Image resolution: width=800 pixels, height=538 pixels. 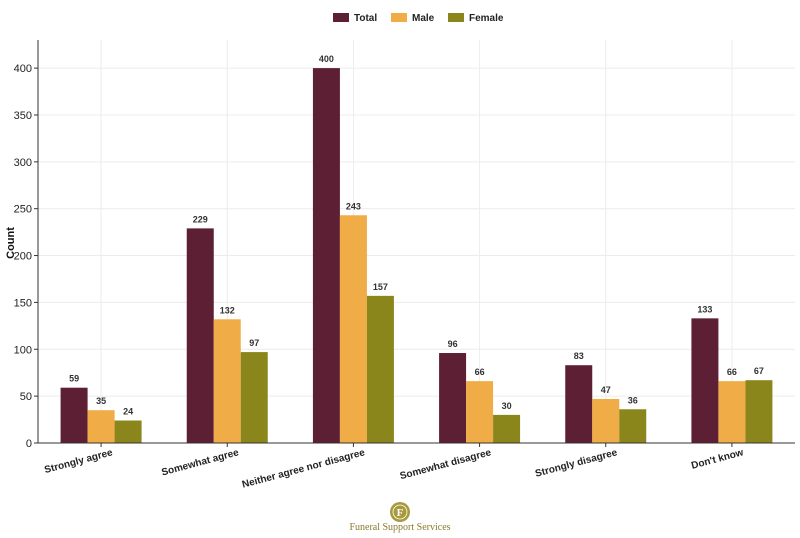 What do you see at coordinates (717, 459) in the screenshot?
I see `x-tick-label: Don't know` at bounding box center [717, 459].